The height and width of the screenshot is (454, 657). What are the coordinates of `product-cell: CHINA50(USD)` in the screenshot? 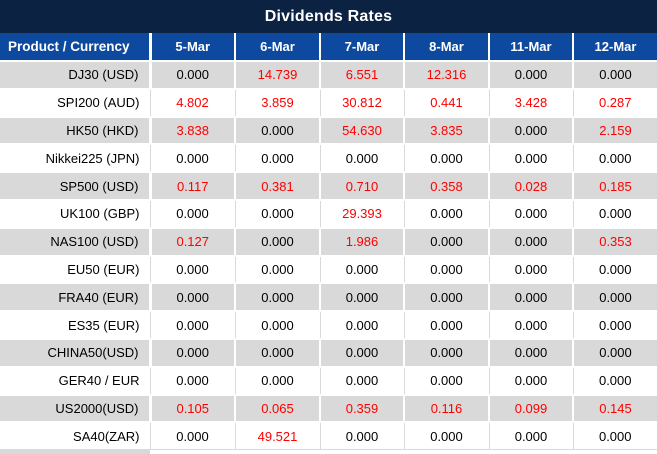 It's located at (75, 352).